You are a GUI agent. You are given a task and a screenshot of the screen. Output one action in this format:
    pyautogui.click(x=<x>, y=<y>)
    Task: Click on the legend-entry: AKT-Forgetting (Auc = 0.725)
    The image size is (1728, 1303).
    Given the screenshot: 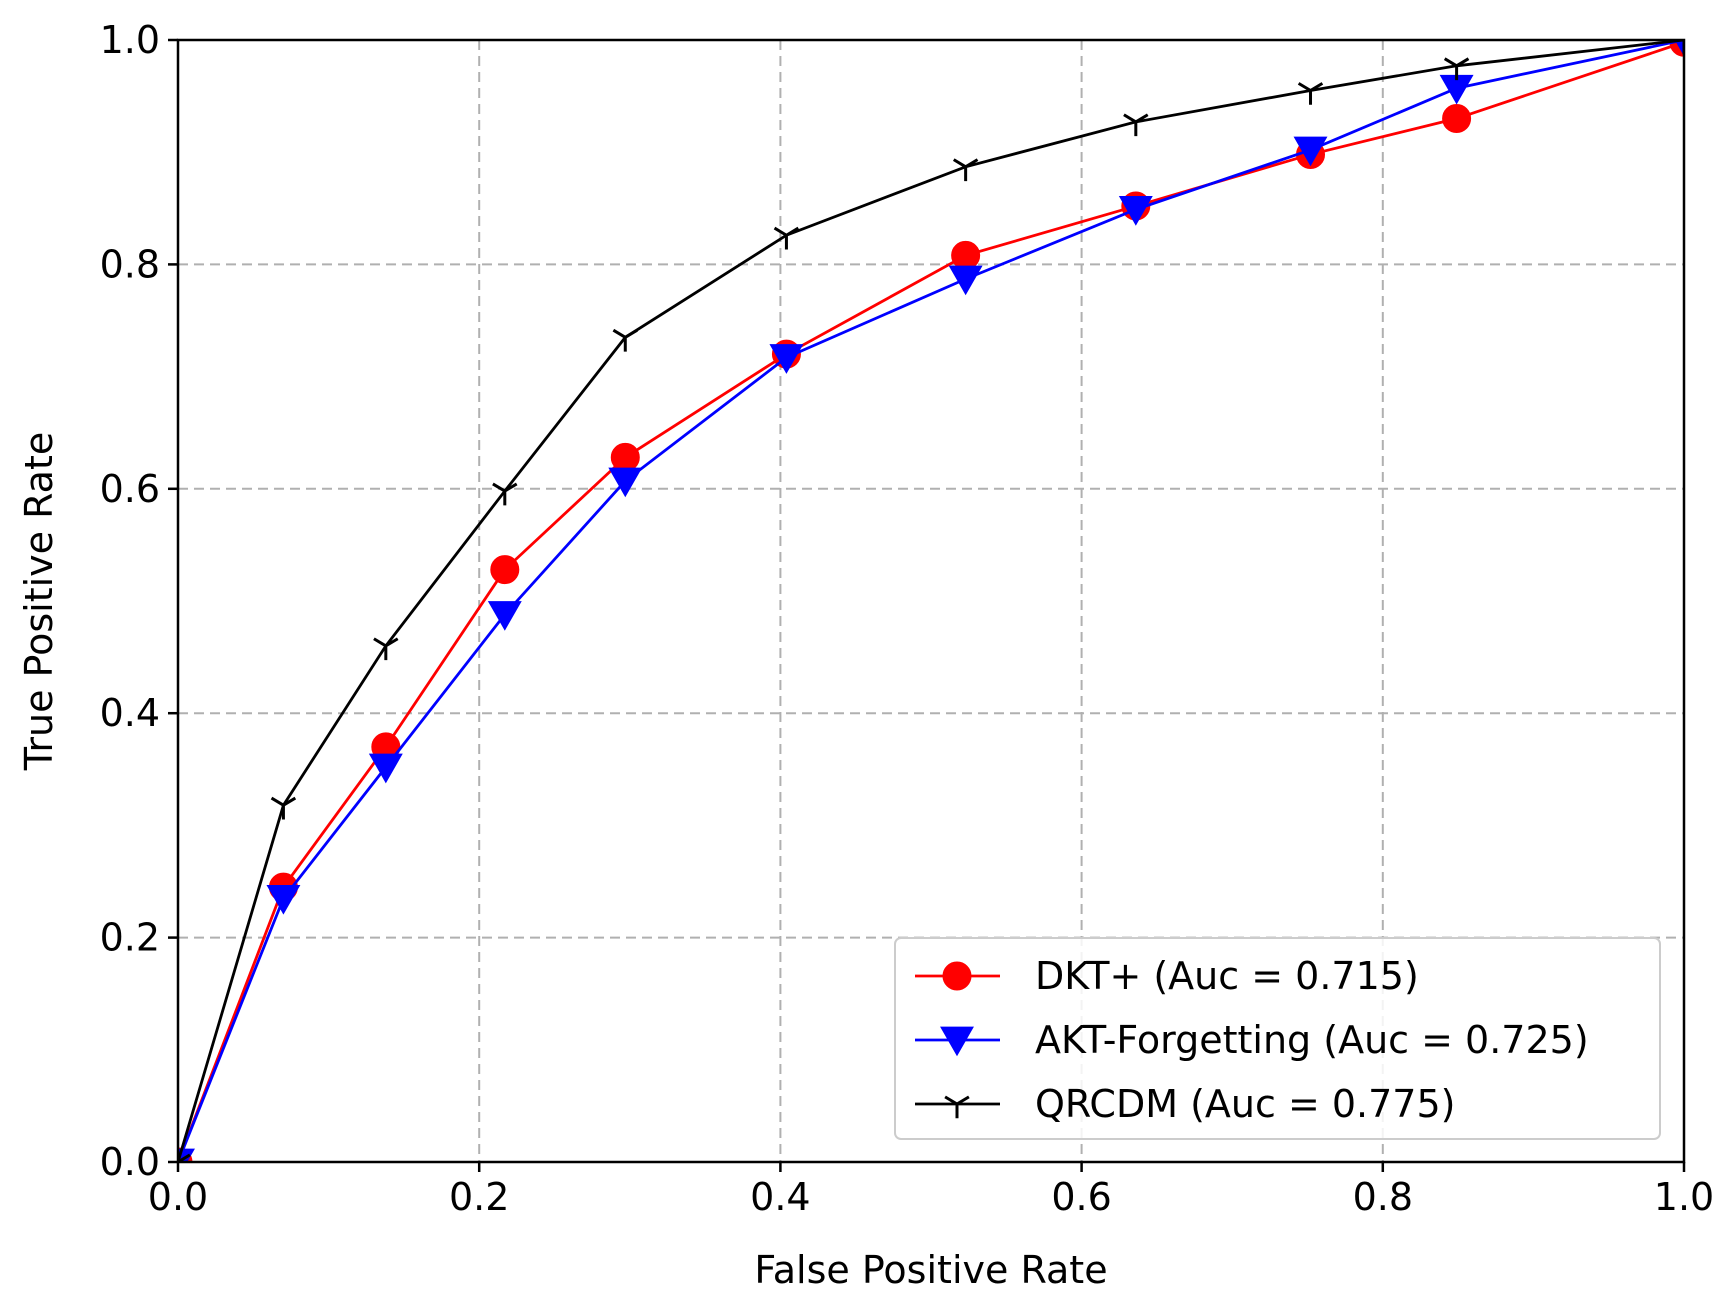 What is the action you would take?
    pyautogui.click(x=1252, y=1040)
    